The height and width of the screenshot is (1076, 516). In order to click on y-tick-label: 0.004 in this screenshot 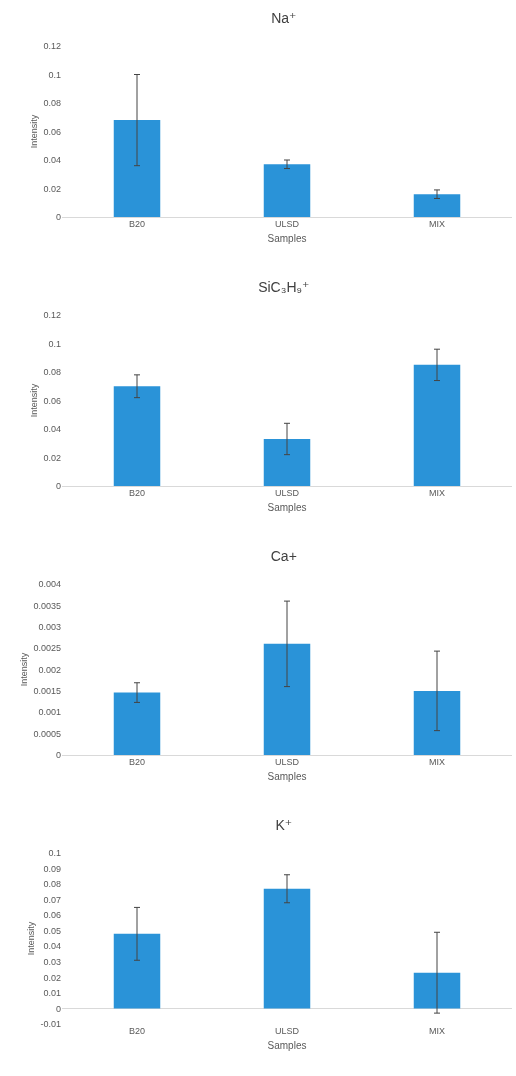, I will do `click(49, 584)`.